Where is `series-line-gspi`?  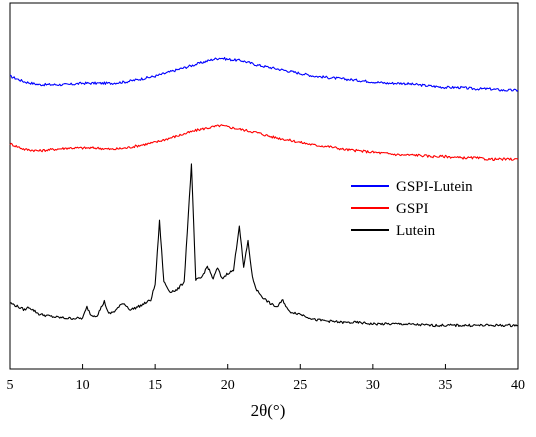
series-line-gspi is located at coordinates (264, 143).